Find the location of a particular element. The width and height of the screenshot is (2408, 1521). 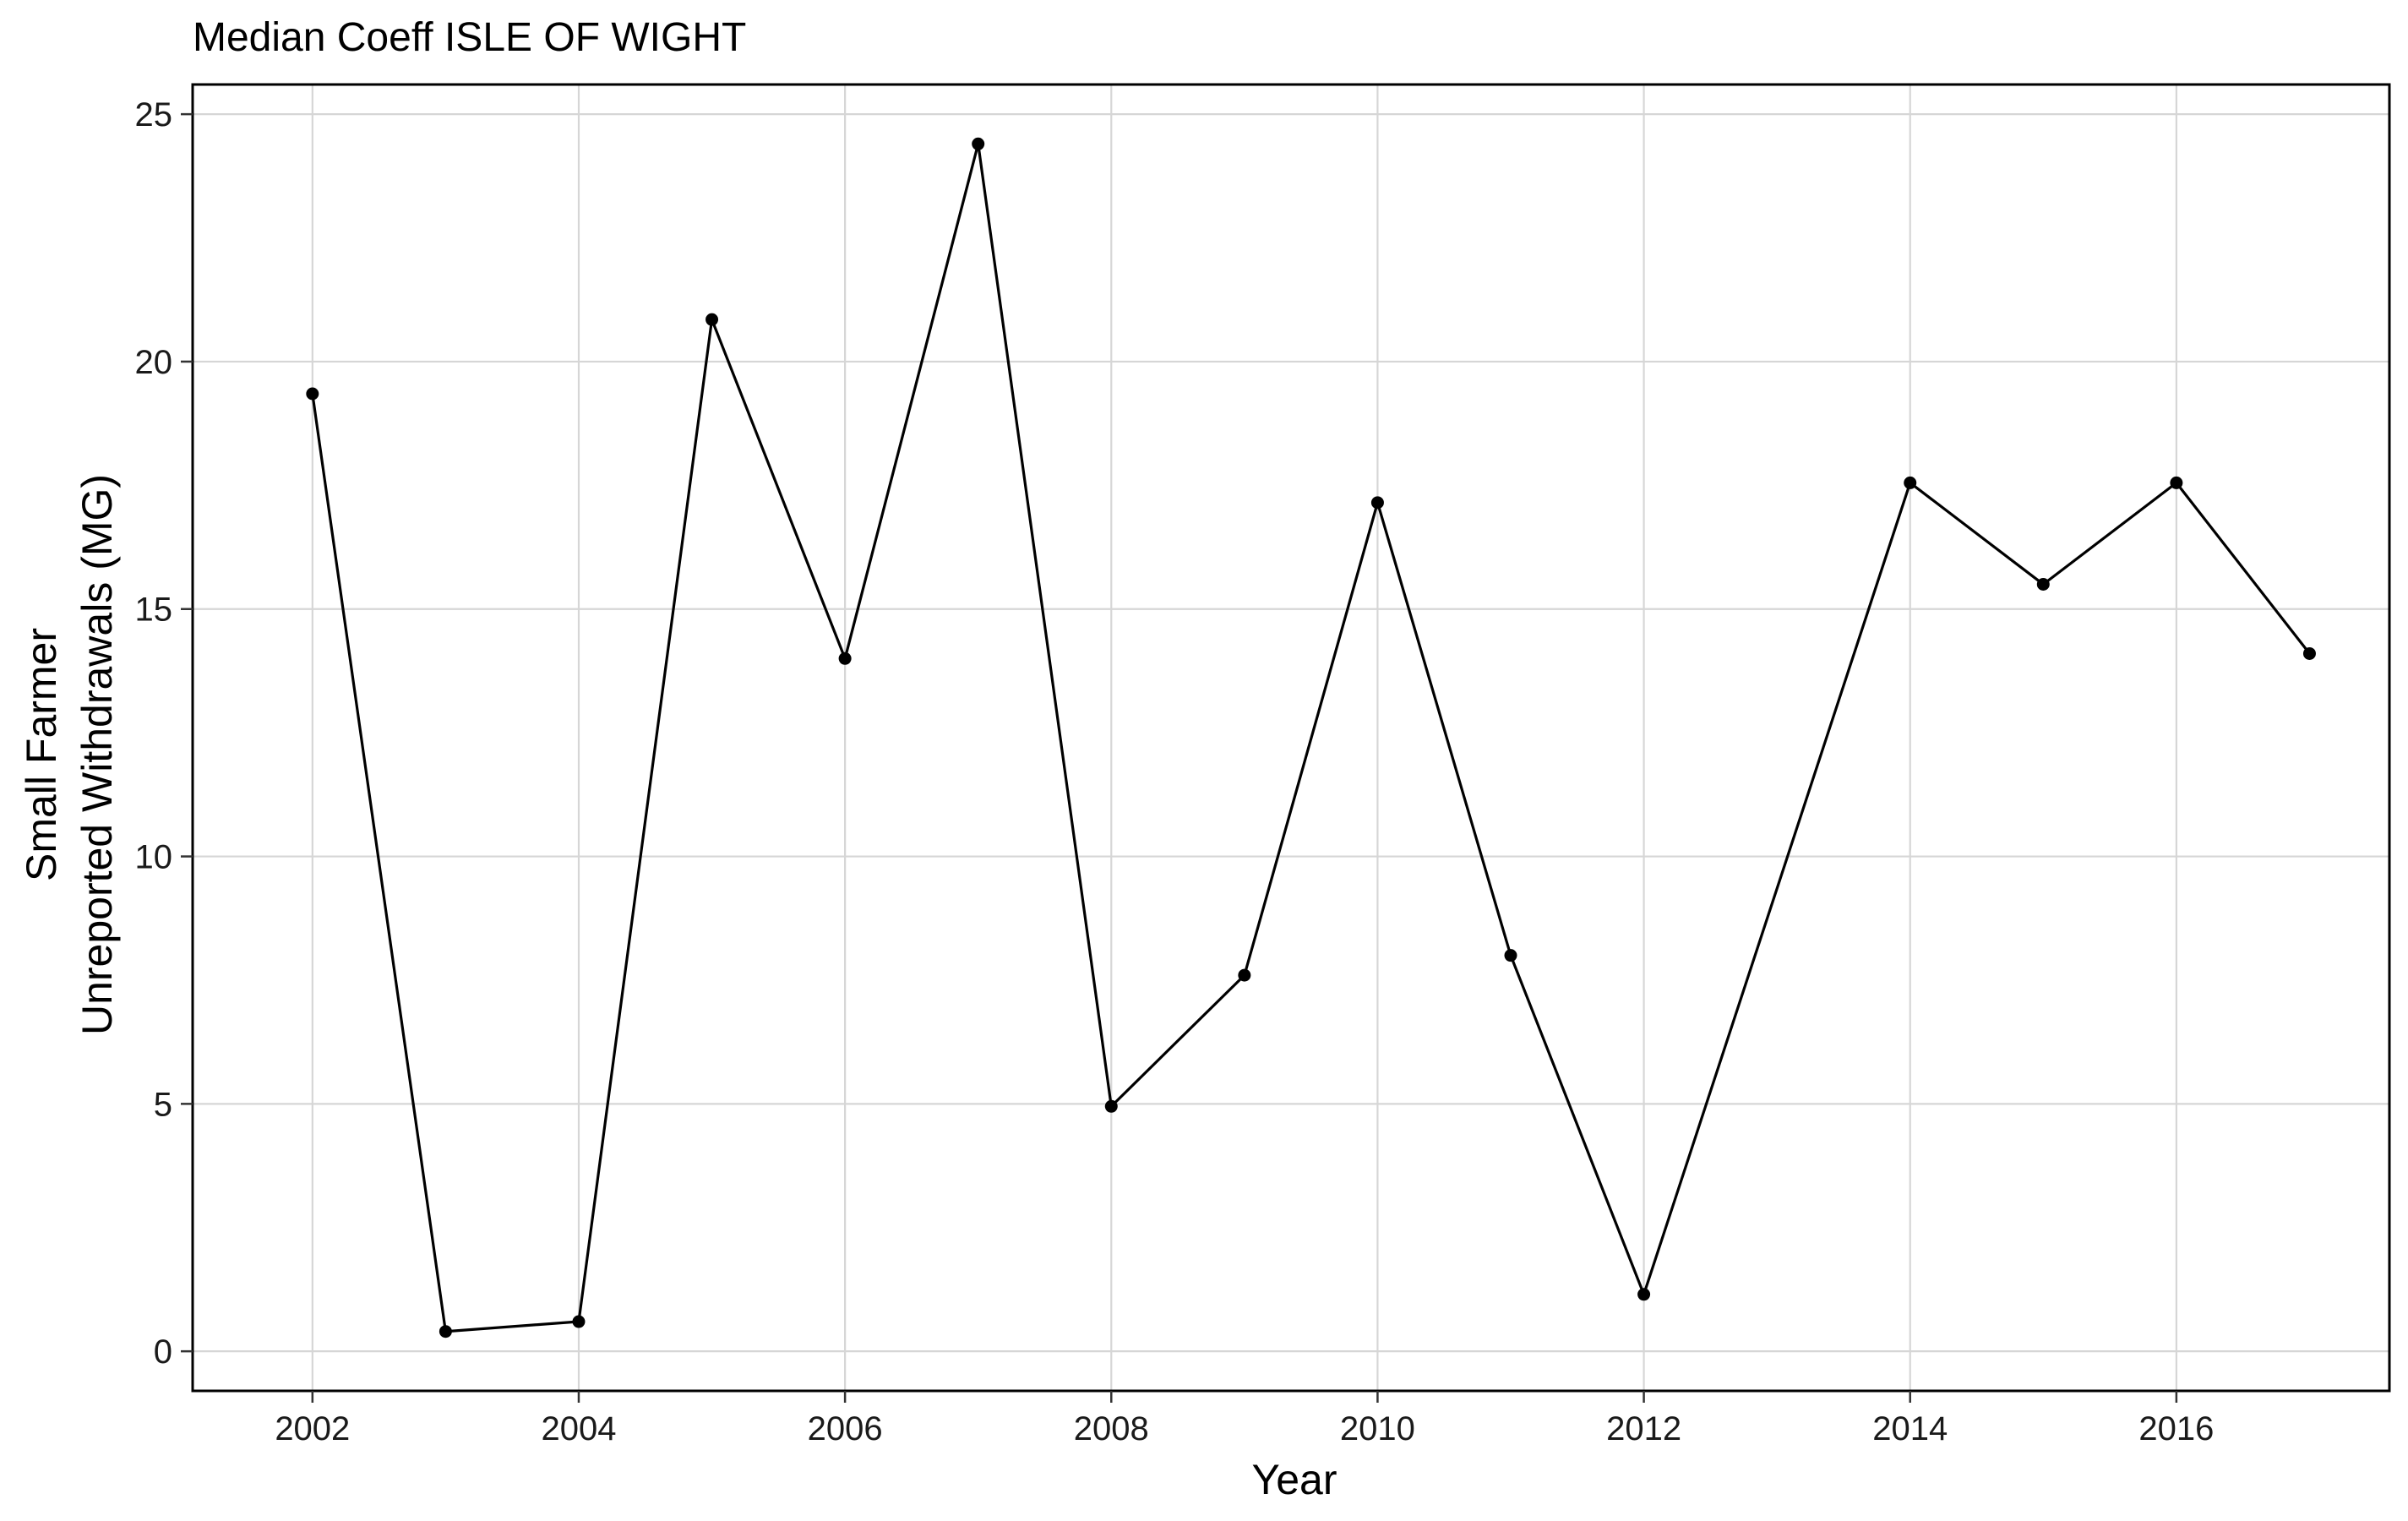

x-tick-label: 2004 is located at coordinates (578, 1428).